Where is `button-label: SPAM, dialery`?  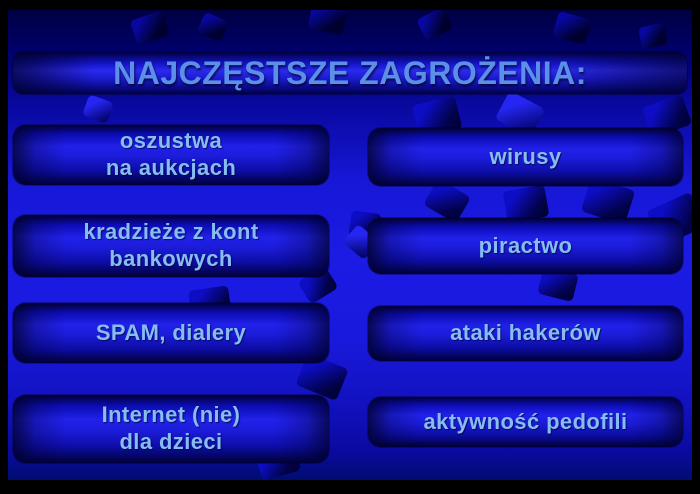 button-label: SPAM, dialery is located at coordinates (171, 332).